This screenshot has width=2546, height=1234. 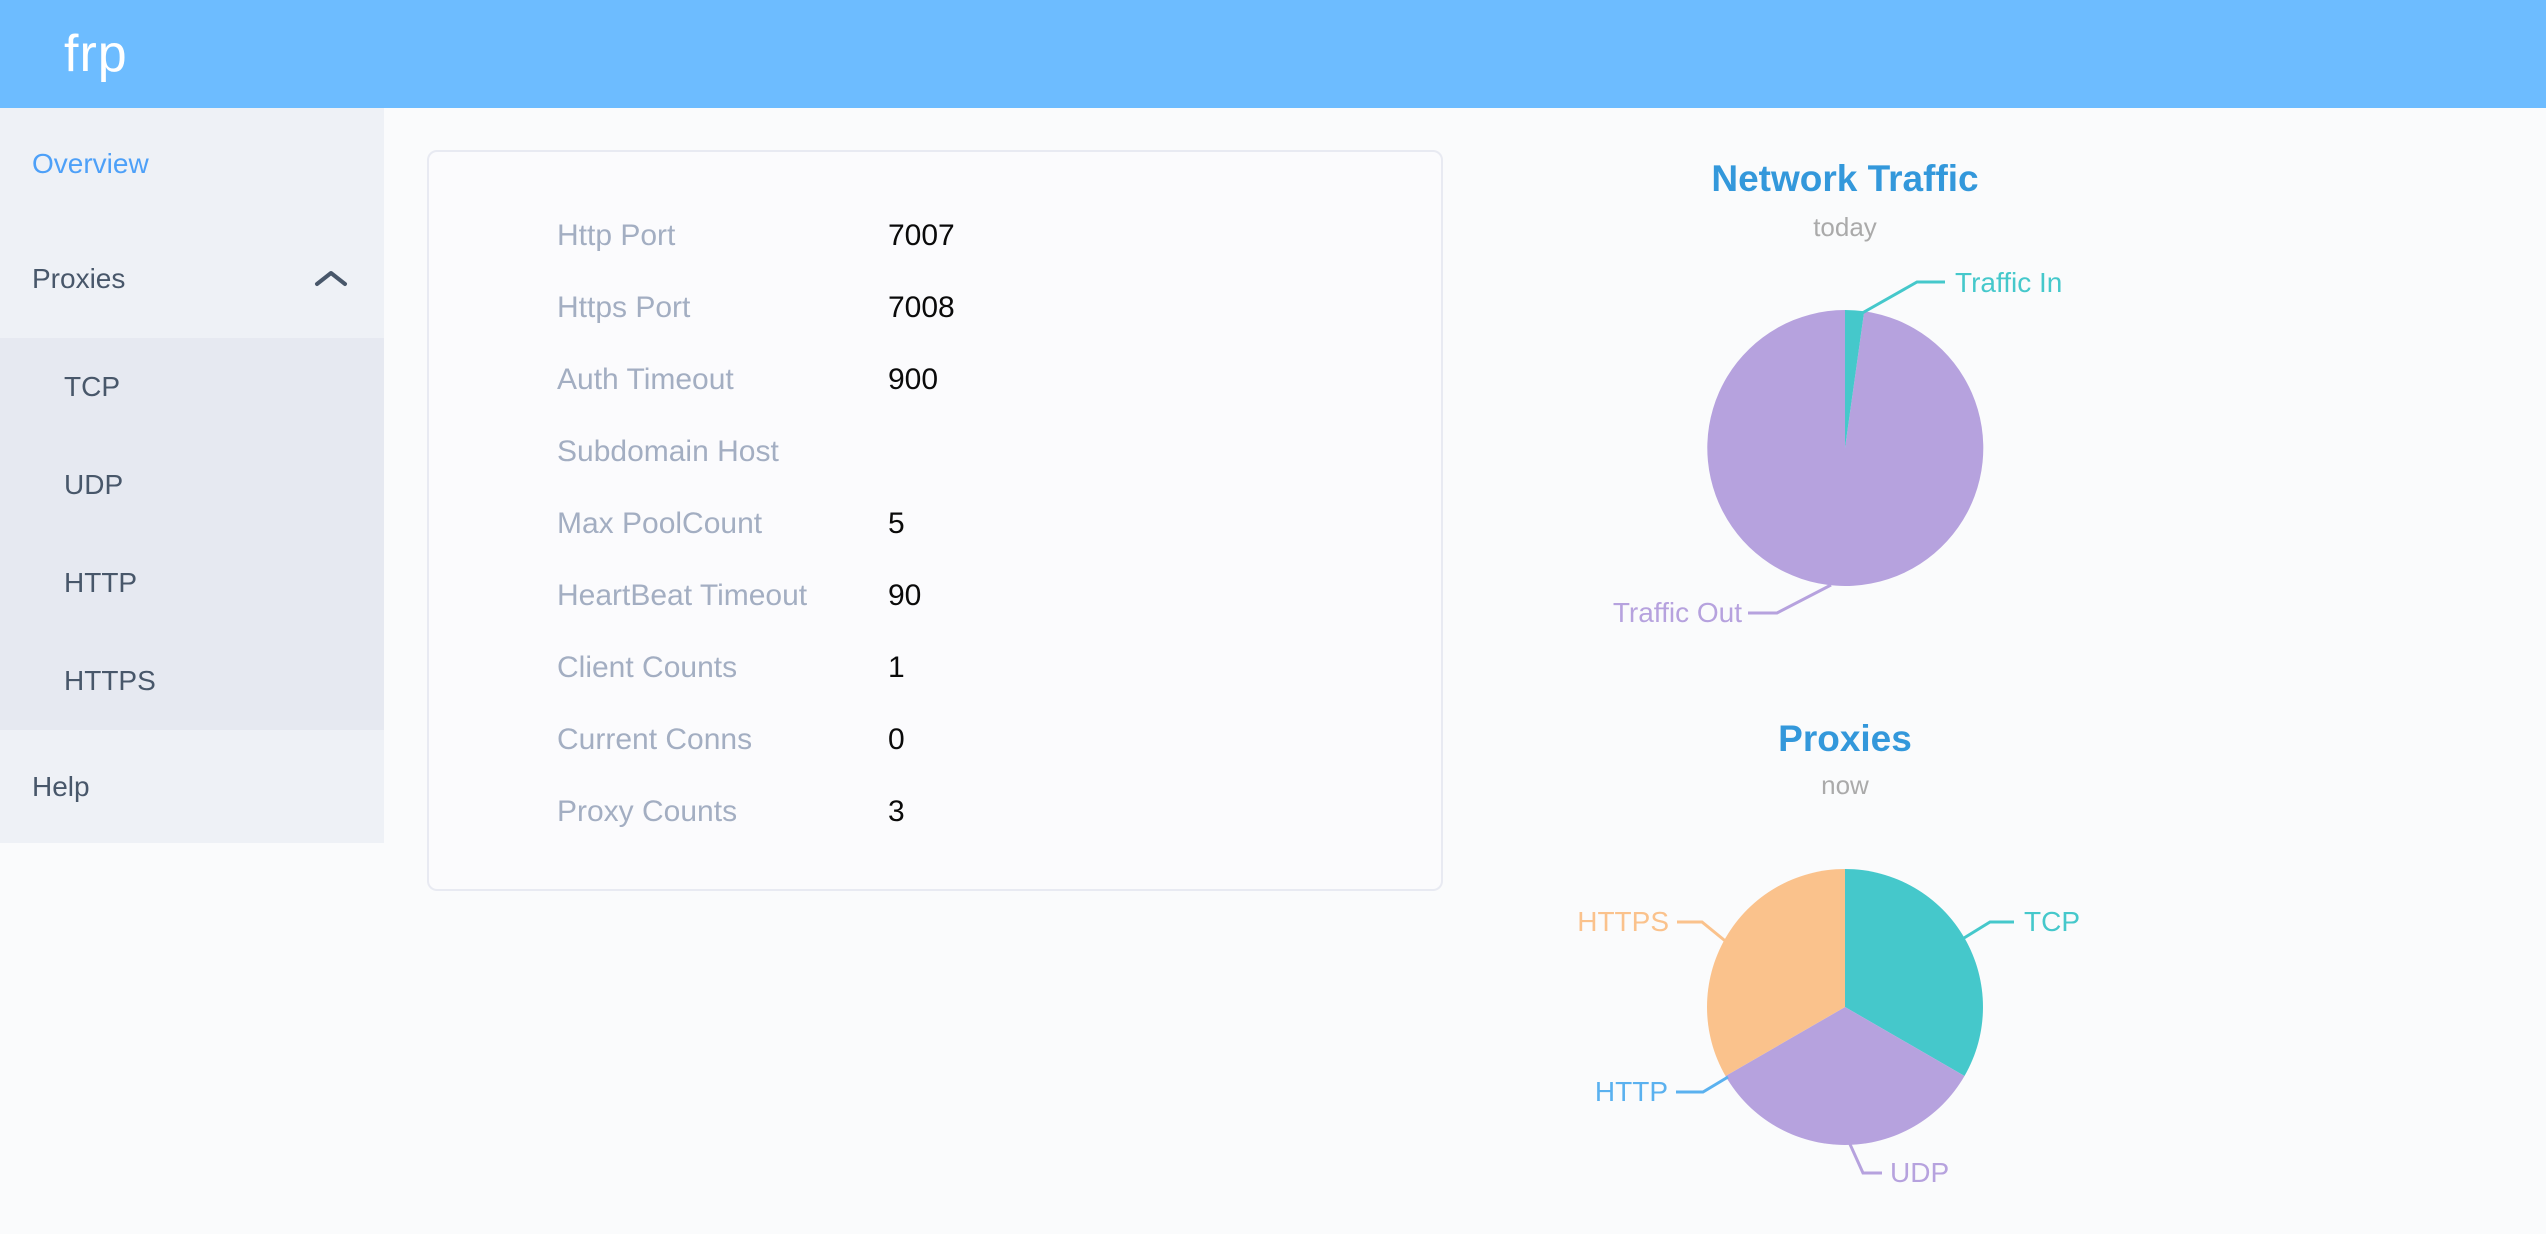 What do you see at coordinates (1273, 54) in the screenshot?
I see `app-header: frp` at bounding box center [1273, 54].